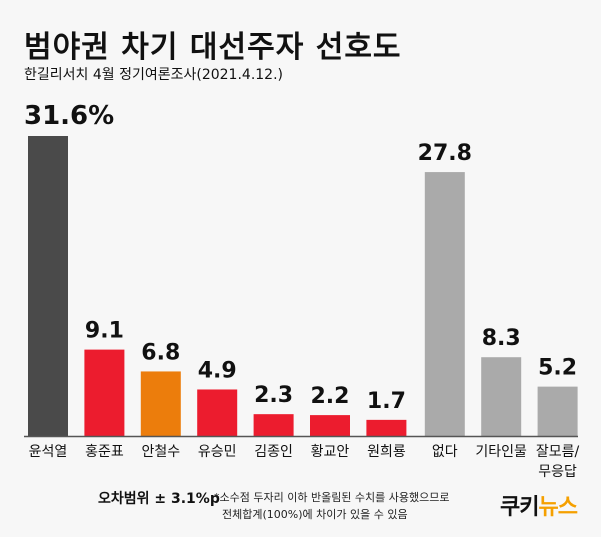 Image resolution: width=601 pixels, height=537 pixels. Describe the element at coordinates (213, 47) in the screenshot. I see `page-title: 범야권 차기 대선주자 선호도` at that location.